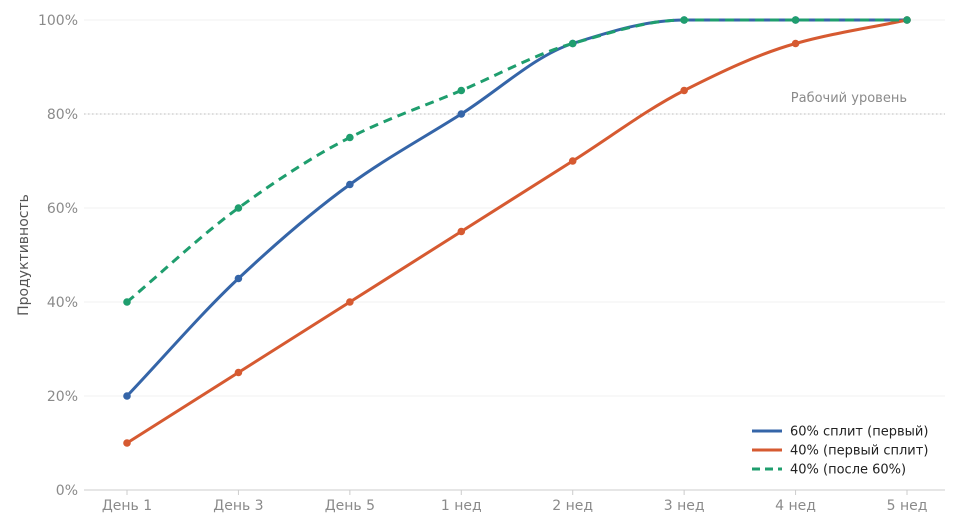 The width and height of the screenshot is (960, 528). What do you see at coordinates (849, 98) in the screenshot?
I see `reference-line-label: Рабочий уровень` at bounding box center [849, 98].